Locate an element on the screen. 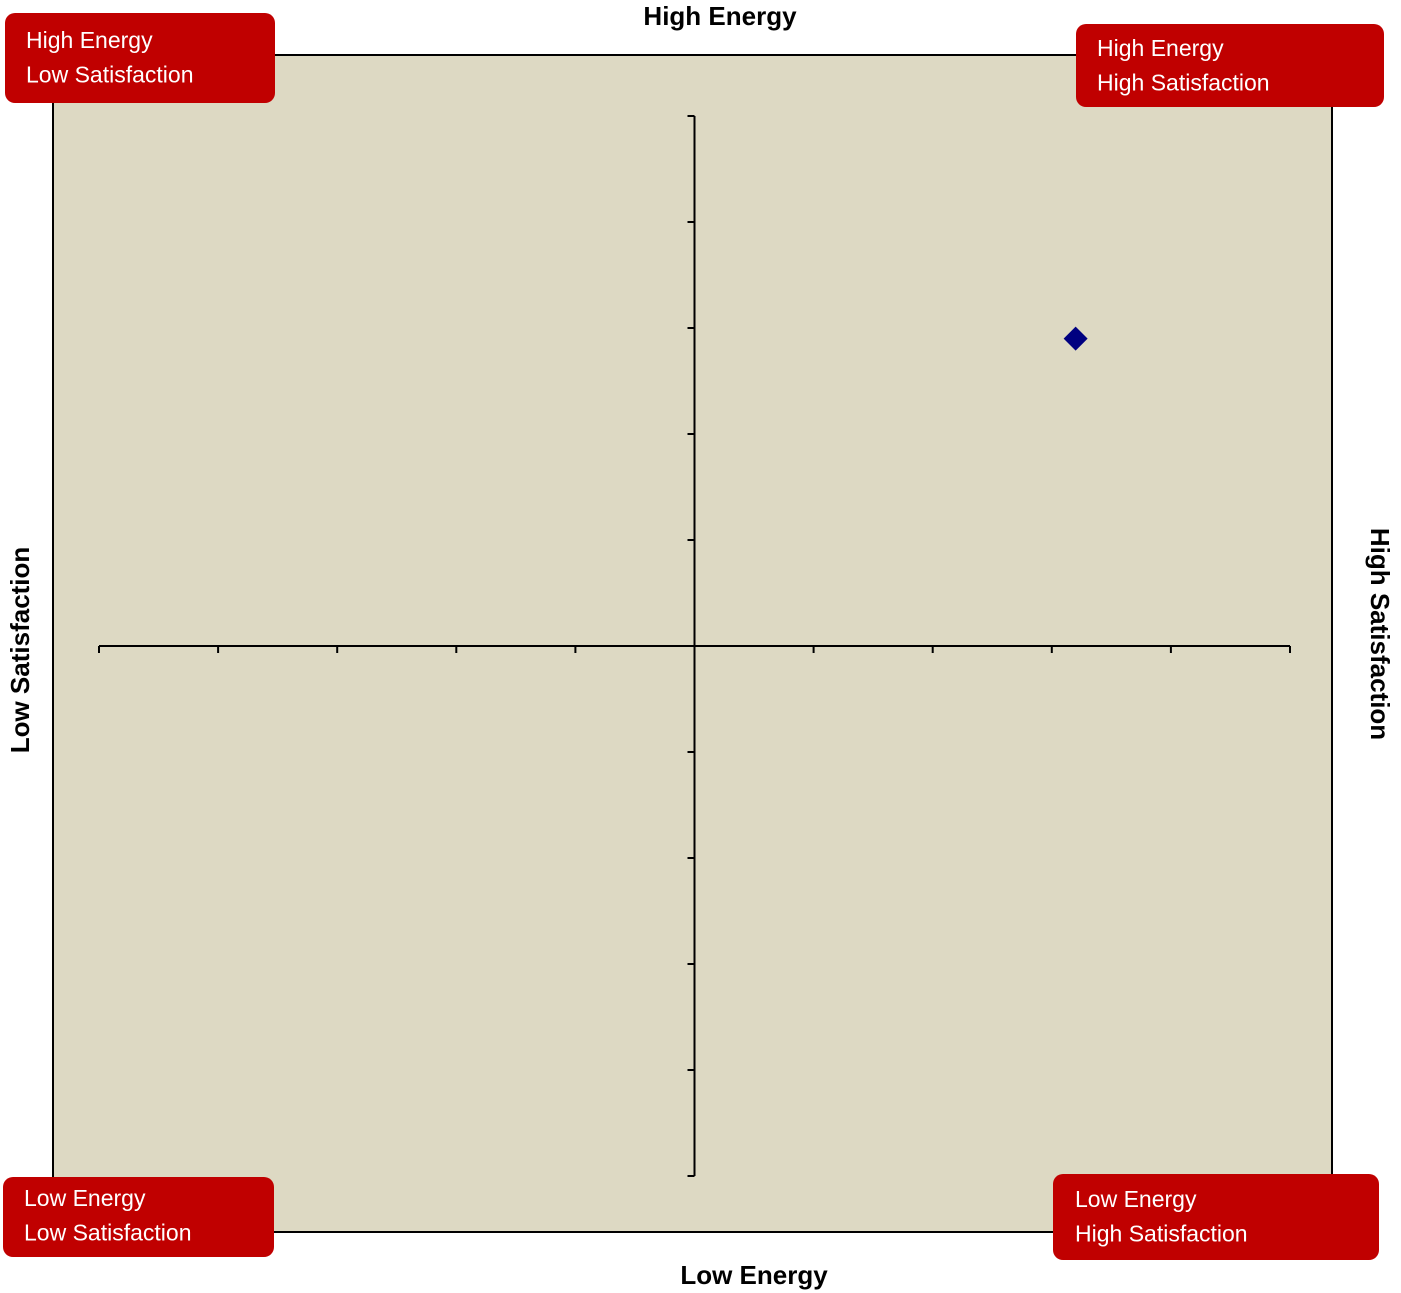  bottom-label: Low Energy is located at coordinates (754, 1275).